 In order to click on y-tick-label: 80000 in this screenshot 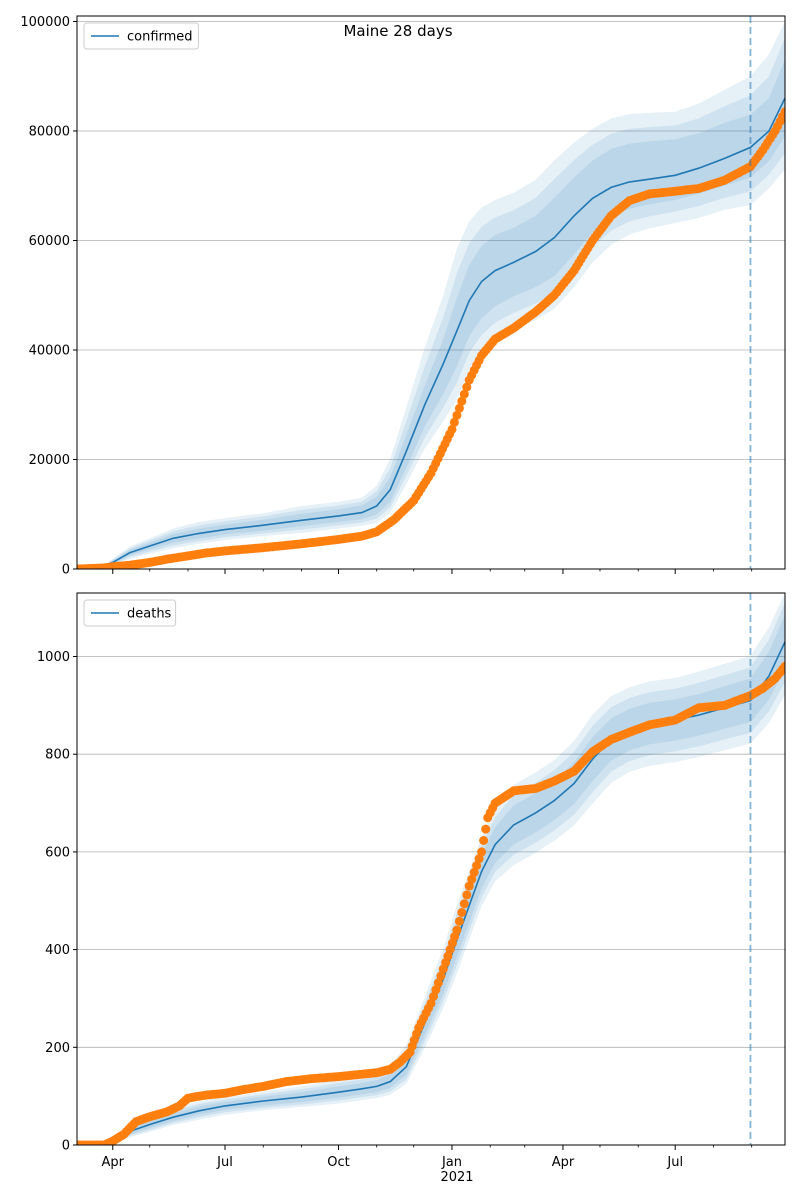, I will do `click(49, 131)`.